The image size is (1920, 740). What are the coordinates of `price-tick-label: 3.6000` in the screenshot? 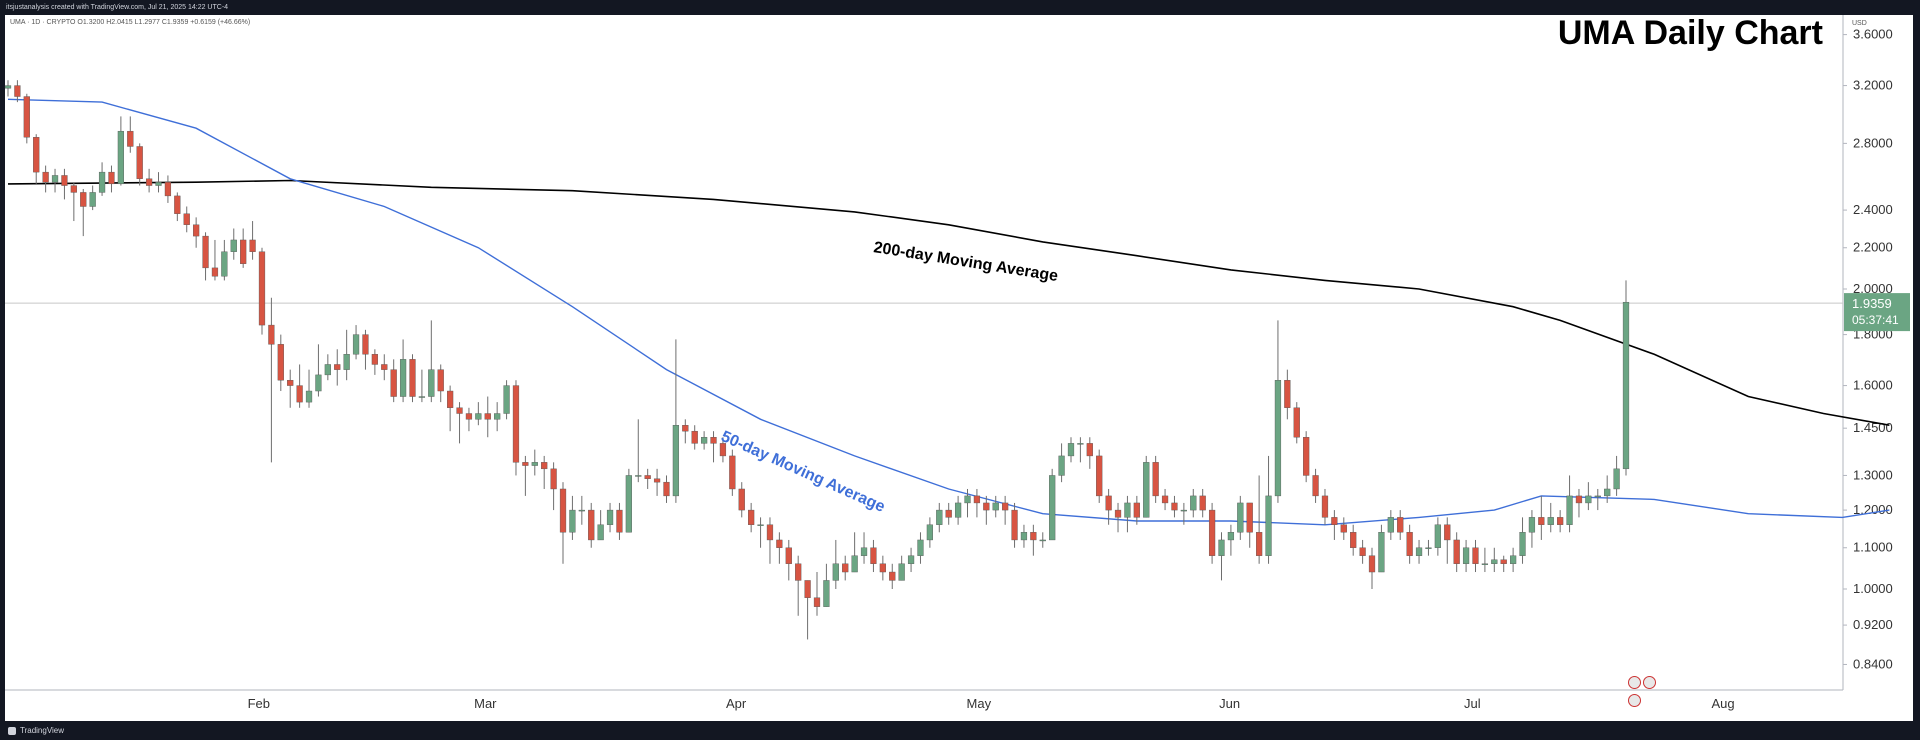 It's located at (1873, 34).